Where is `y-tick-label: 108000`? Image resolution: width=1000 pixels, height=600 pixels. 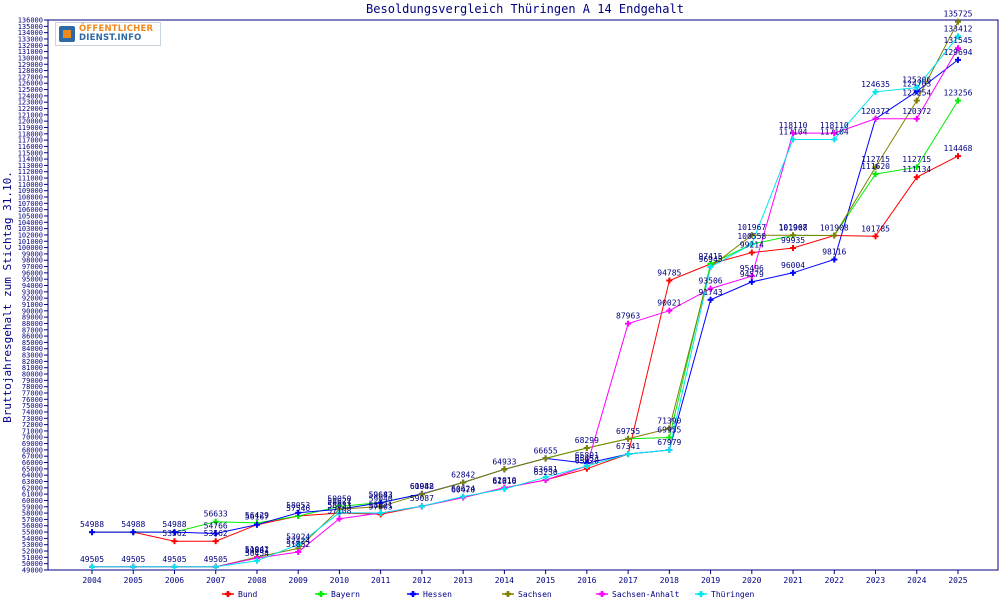 y-tick-label: 108000 is located at coordinates (30, 198).